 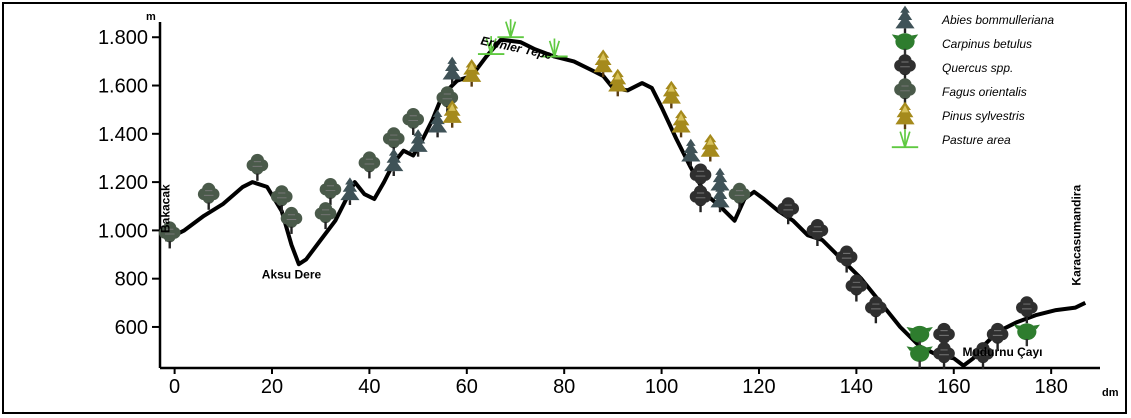 What do you see at coordinates (174, 387) in the screenshot?
I see `x-tick-label: 0` at bounding box center [174, 387].